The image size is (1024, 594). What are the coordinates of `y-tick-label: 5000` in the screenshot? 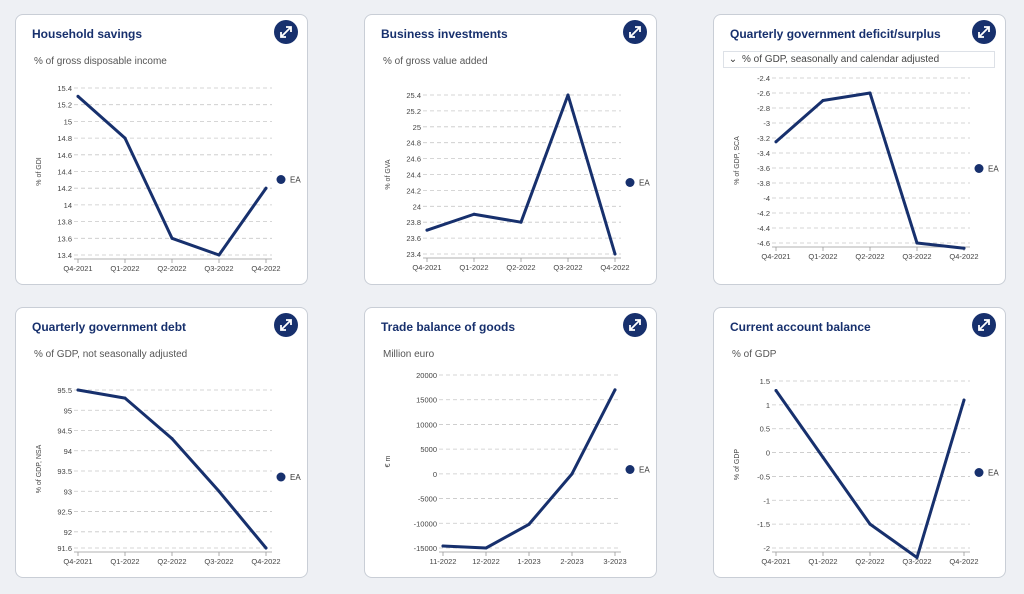 It's located at (428, 449).